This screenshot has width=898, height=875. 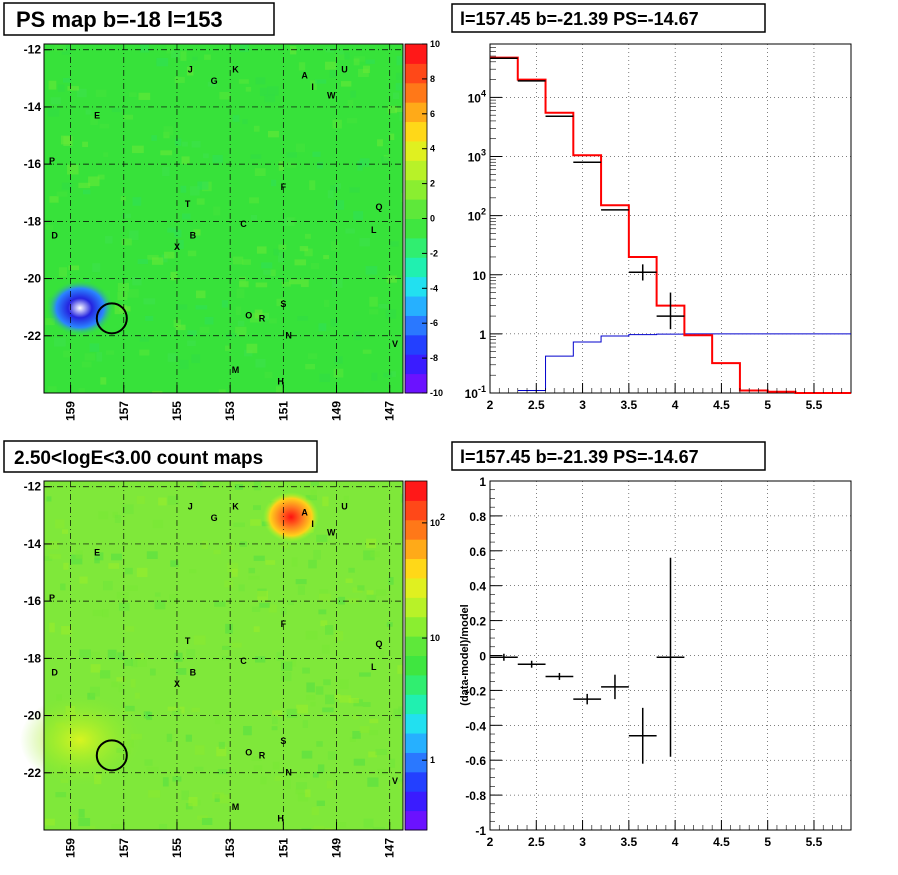 I want to click on bl-xtick-label: 151, so click(x=283, y=848).